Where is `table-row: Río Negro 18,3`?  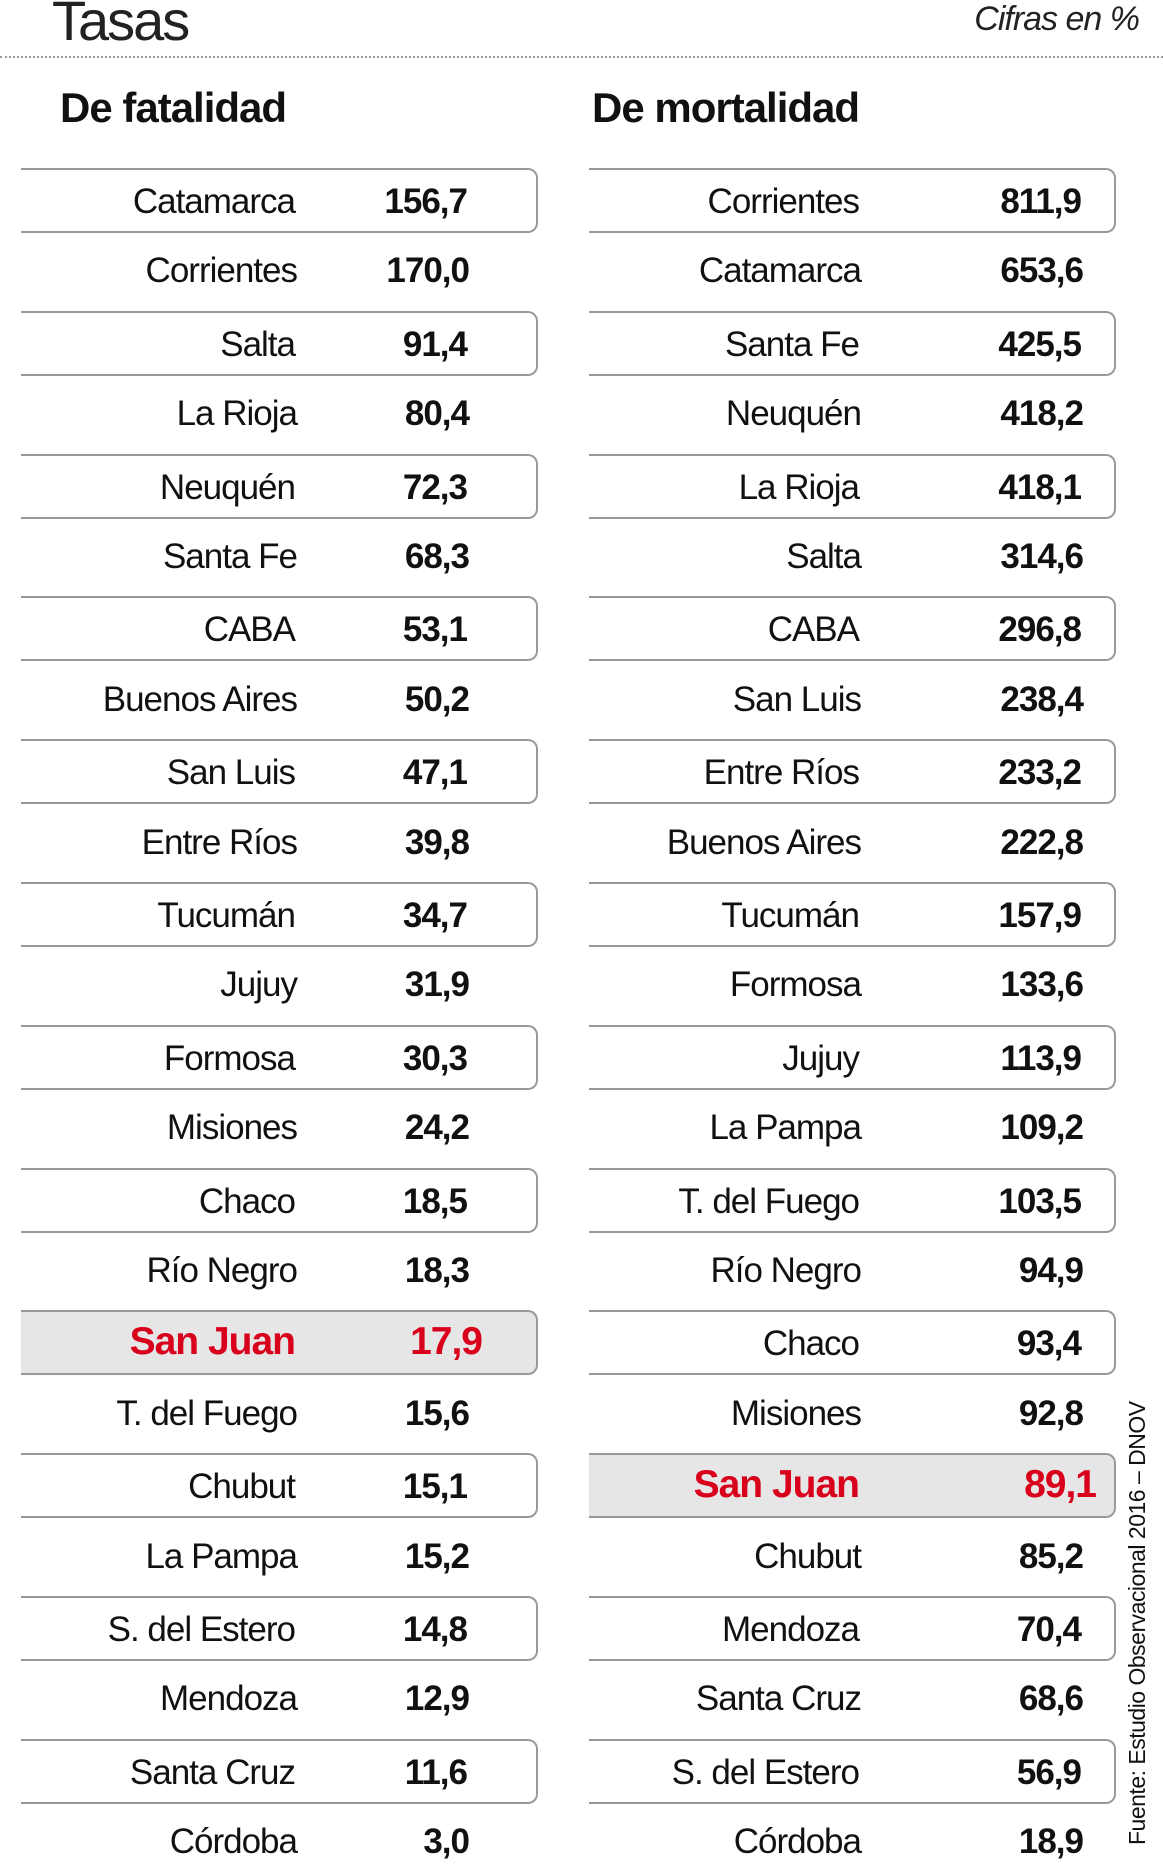
table-row: Río Negro 18,3 is located at coordinates (279, 1271).